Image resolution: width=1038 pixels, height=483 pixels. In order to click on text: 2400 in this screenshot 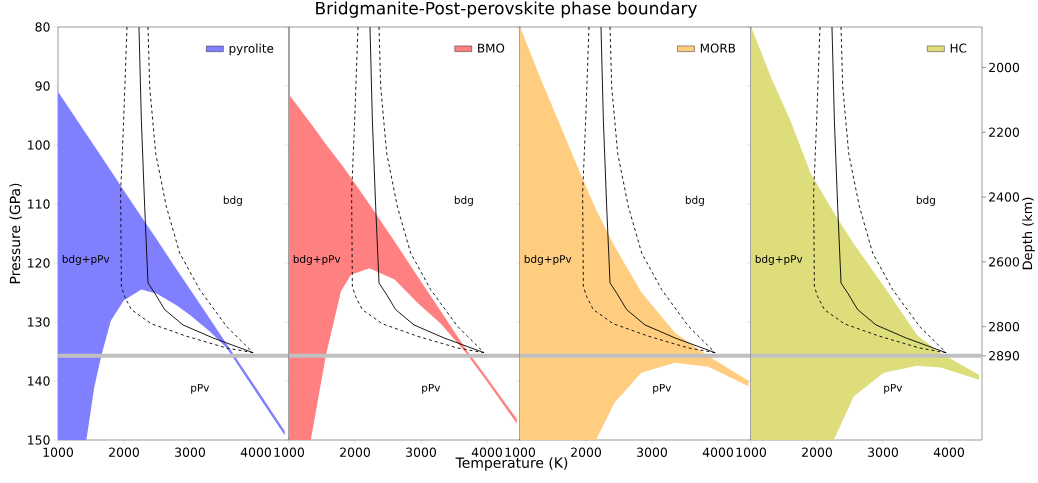, I will do `click(1004, 197)`.